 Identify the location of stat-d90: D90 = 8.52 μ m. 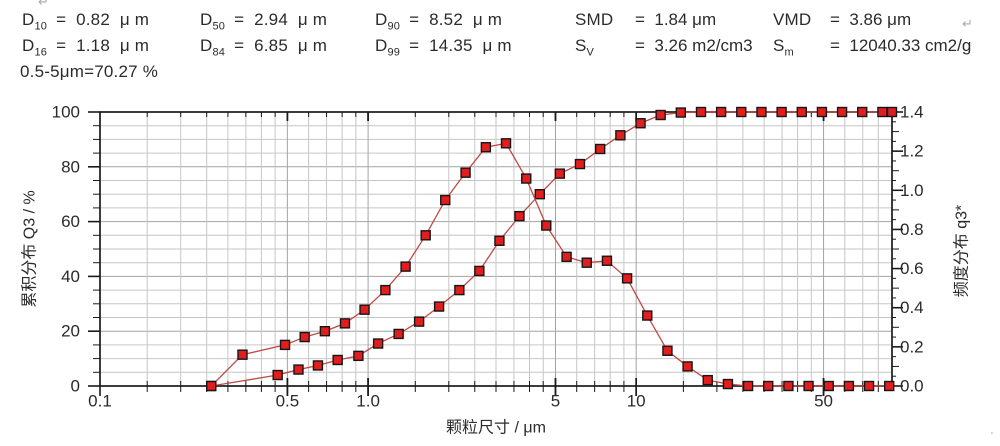
(439, 21).